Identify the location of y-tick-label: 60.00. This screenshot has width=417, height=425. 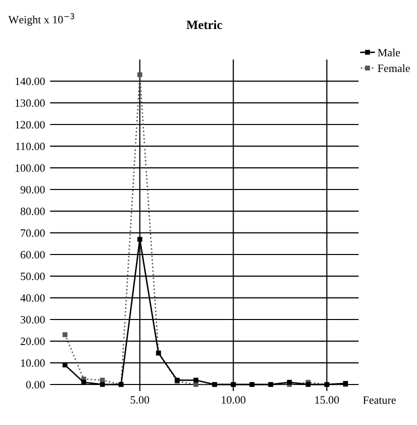
(32, 254).